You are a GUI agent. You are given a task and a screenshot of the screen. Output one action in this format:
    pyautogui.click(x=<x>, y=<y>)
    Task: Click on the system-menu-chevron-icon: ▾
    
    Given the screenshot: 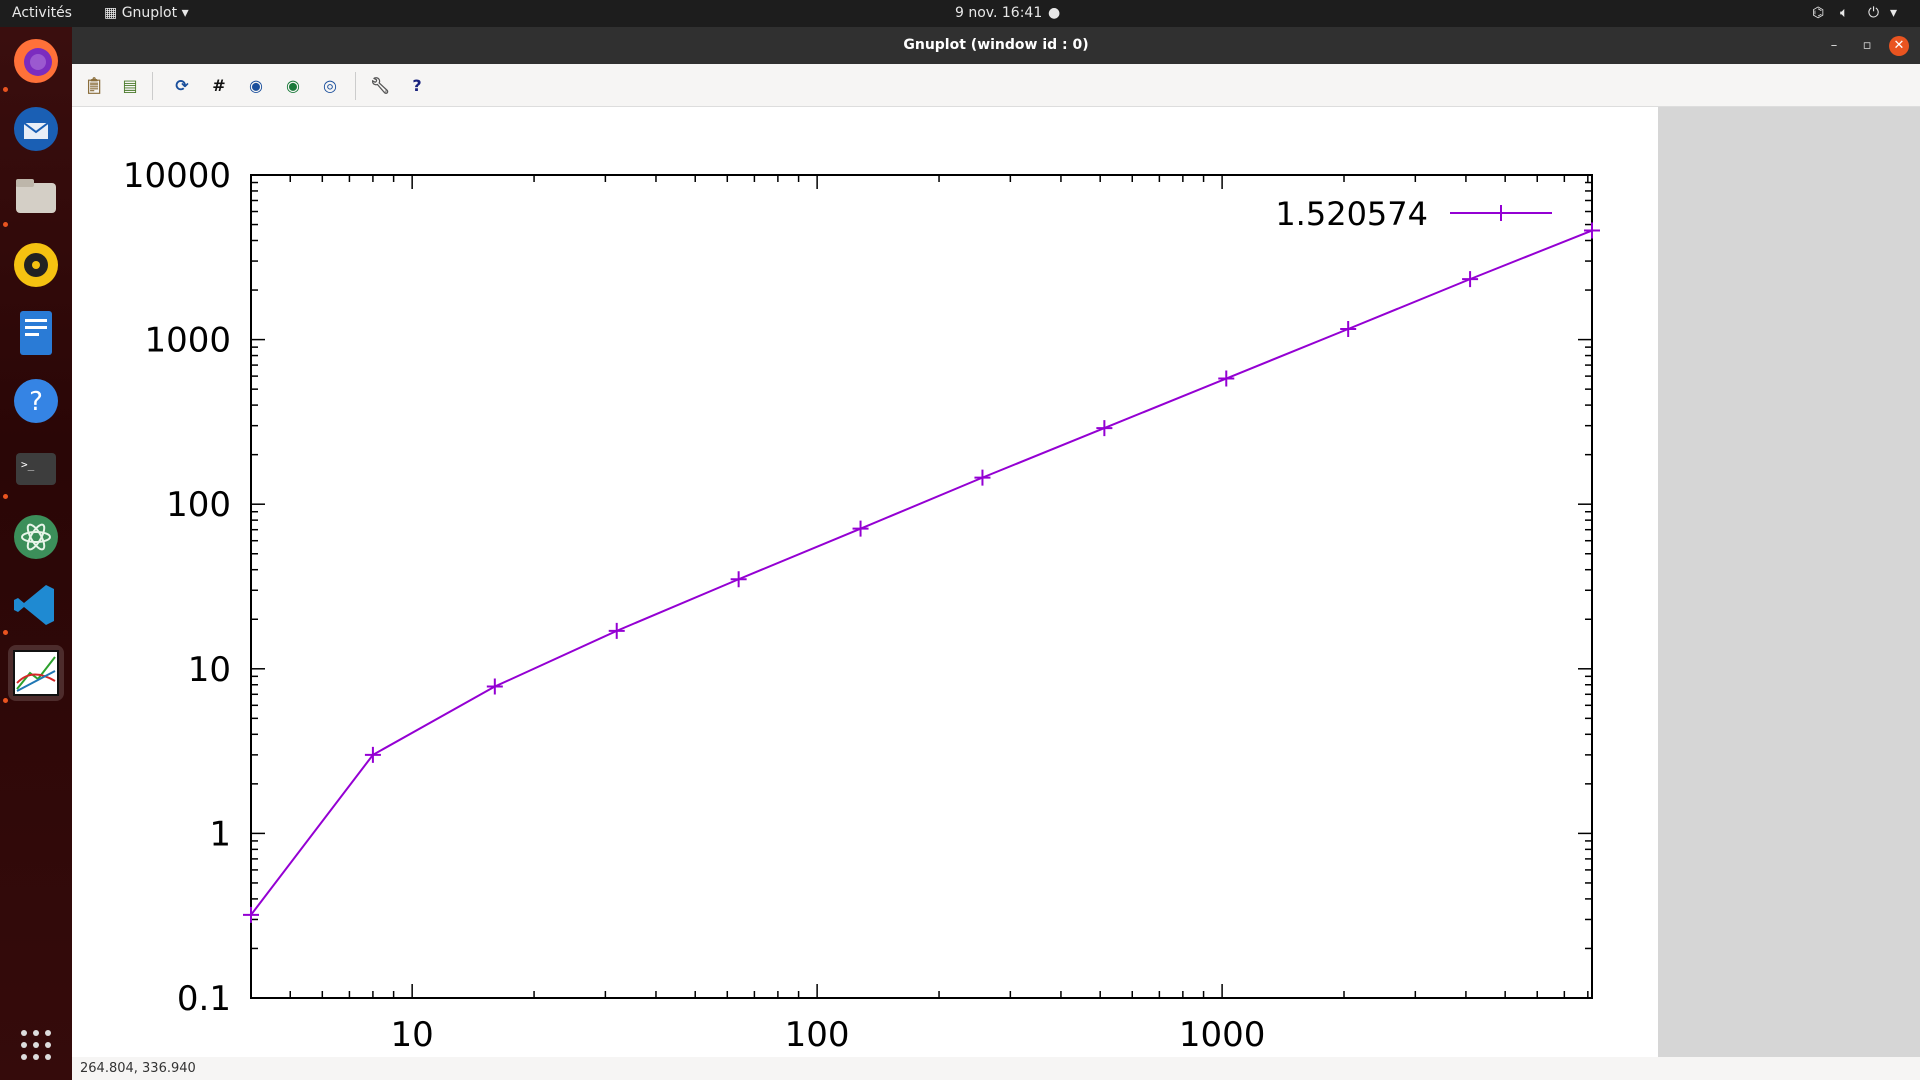 What is the action you would take?
    pyautogui.click(x=1894, y=13)
    